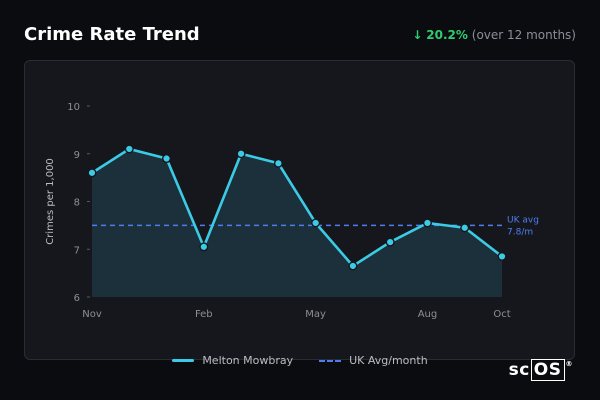 This screenshot has width=600, height=400. What do you see at coordinates (183, 360) in the screenshot?
I see `legend-swatch-series` at bounding box center [183, 360].